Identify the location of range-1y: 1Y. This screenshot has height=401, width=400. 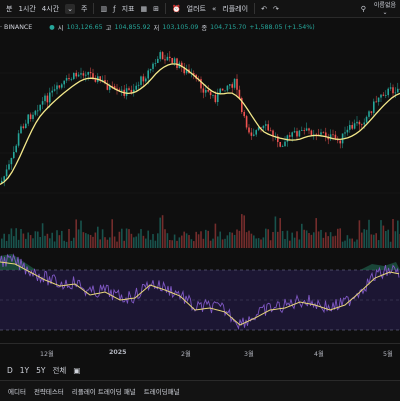
(24, 370).